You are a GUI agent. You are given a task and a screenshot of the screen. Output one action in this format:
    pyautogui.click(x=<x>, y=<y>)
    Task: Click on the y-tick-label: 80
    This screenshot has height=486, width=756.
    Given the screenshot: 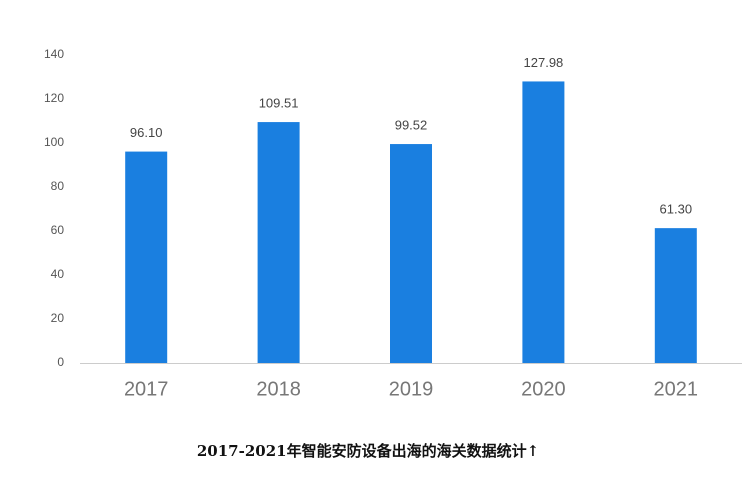 What is the action you would take?
    pyautogui.click(x=58, y=186)
    